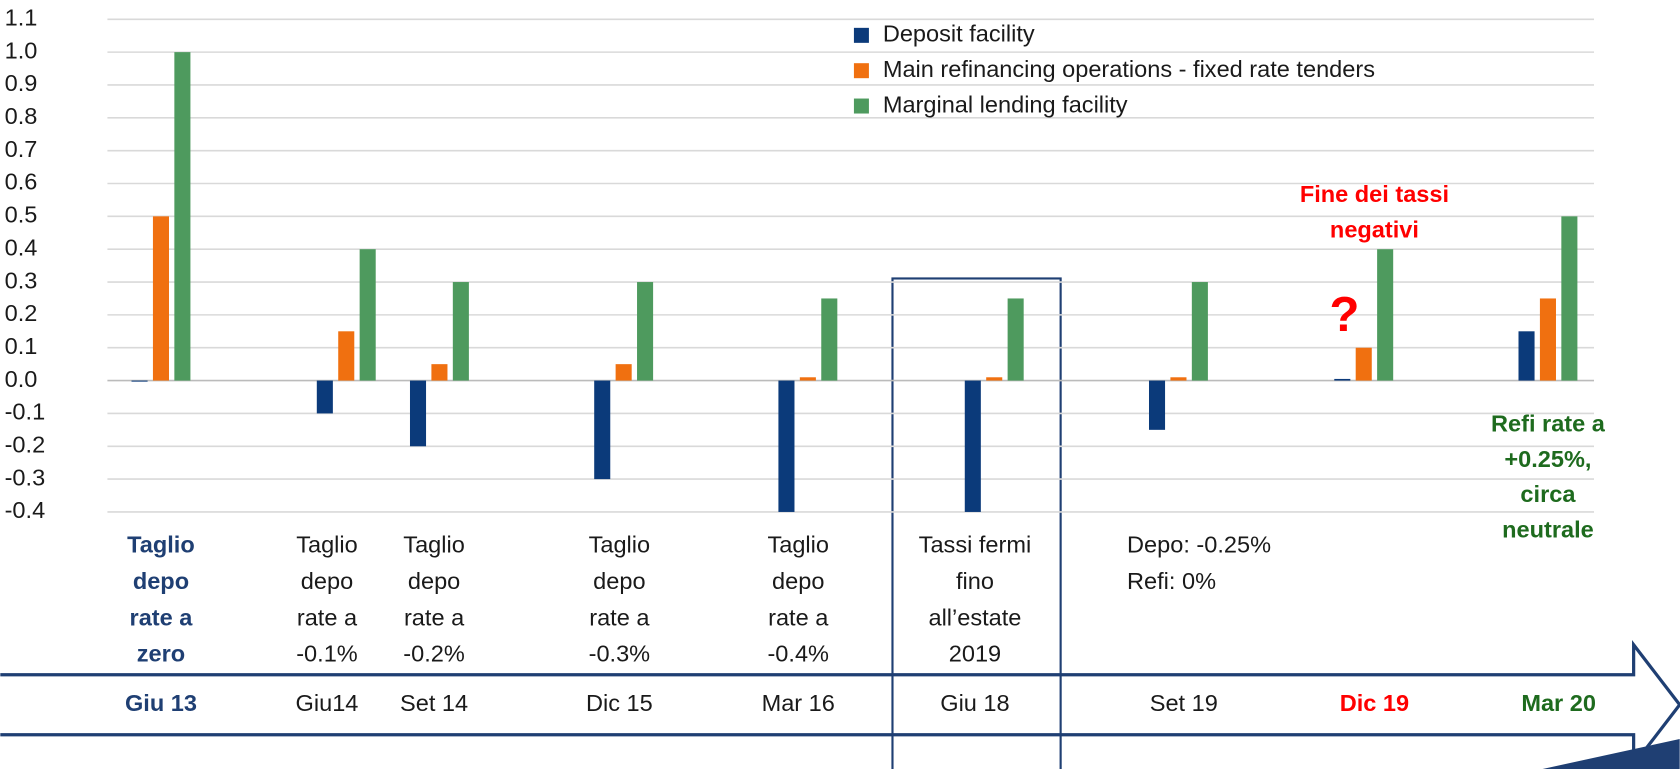 The height and width of the screenshot is (769, 1680). What do you see at coordinates (619, 703) in the screenshot?
I see `x-tick-label: Dic 15` at bounding box center [619, 703].